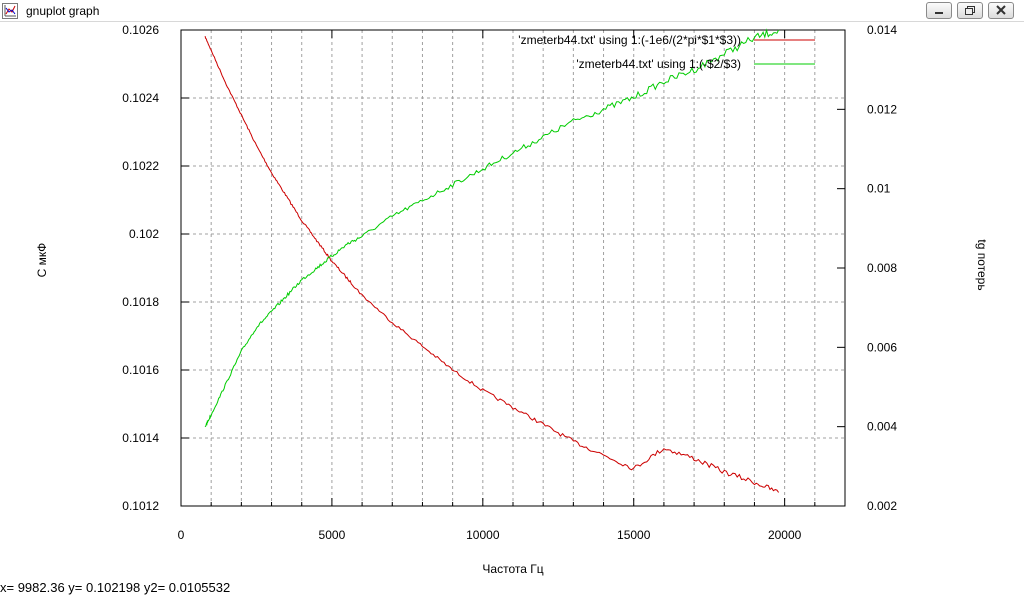 Image resolution: width=1024 pixels, height=600 pixels. Describe the element at coordinates (882, 427) in the screenshot. I see `y2-tick-label: 0.004` at that location.